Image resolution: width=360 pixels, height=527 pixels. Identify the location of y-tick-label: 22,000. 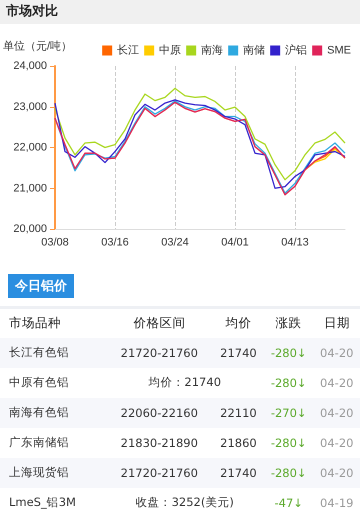
(30, 148).